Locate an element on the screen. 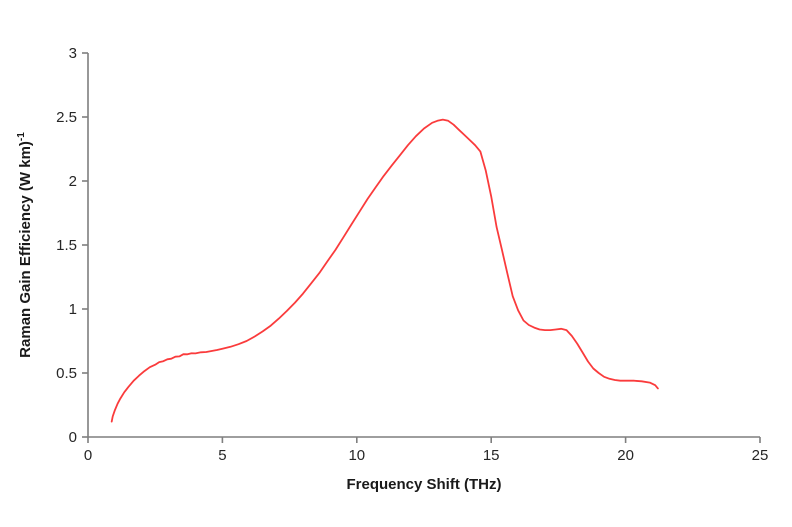 This screenshot has height=527, width=792. y-axis-title: Raman Gain Efficiency (W km)-1 is located at coordinates (25, 245).